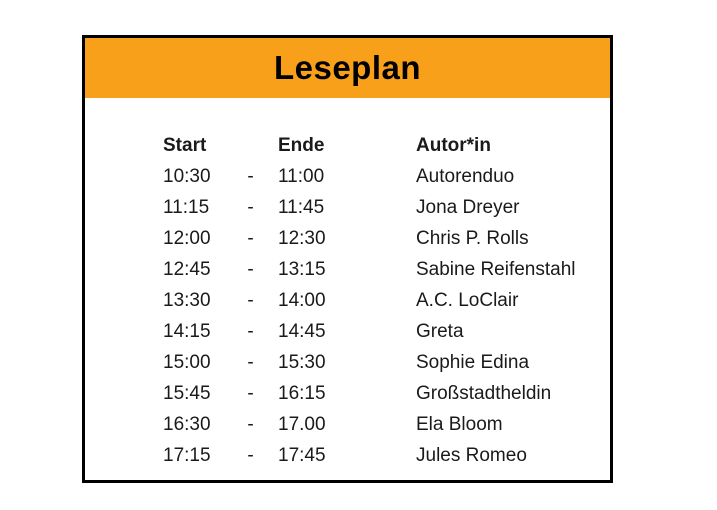 This screenshot has height=510, width=717. What do you see at coordinates (187, 238) in the screenshot?
I see `cell-start: 12:00` at bounding box center [187, 238].